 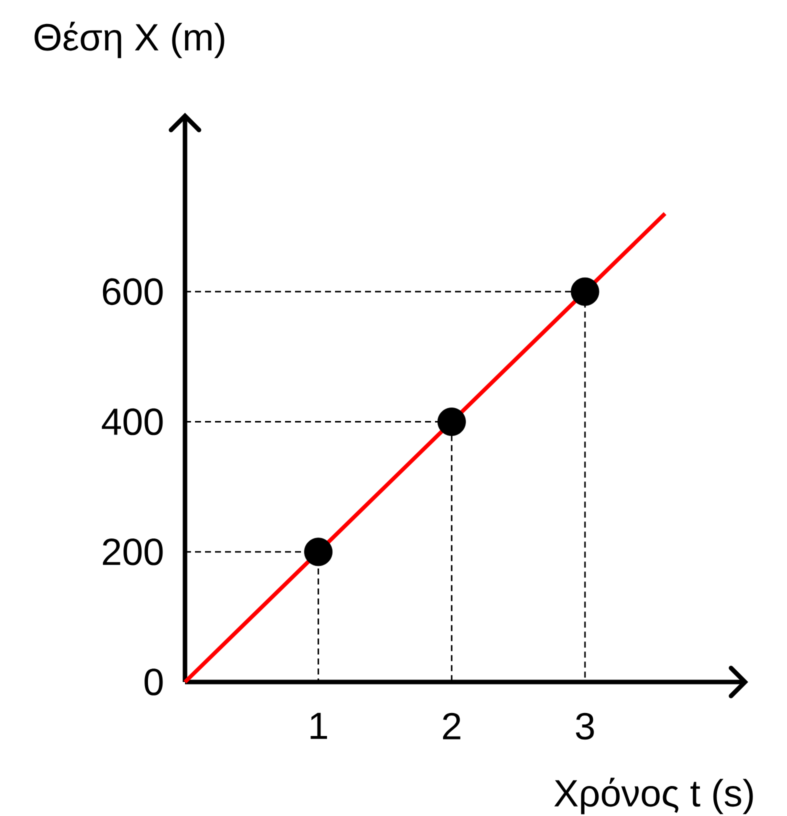 I want to click on y-axis-title: Θέση X (m), so click(x=129, y=40).